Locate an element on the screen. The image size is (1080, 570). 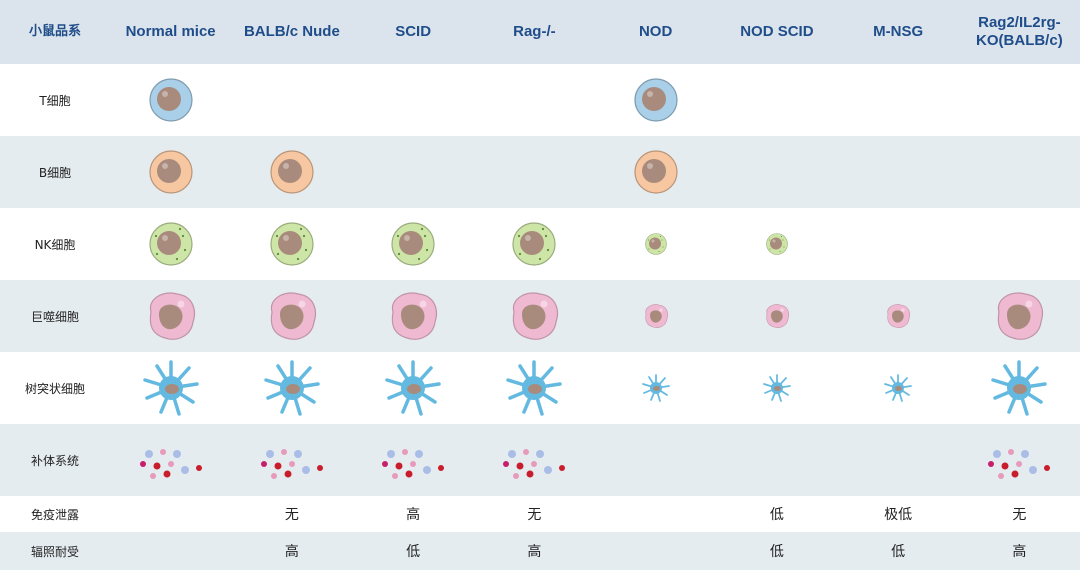
table-row: 补体系统 is located at coordinates (540, 460).